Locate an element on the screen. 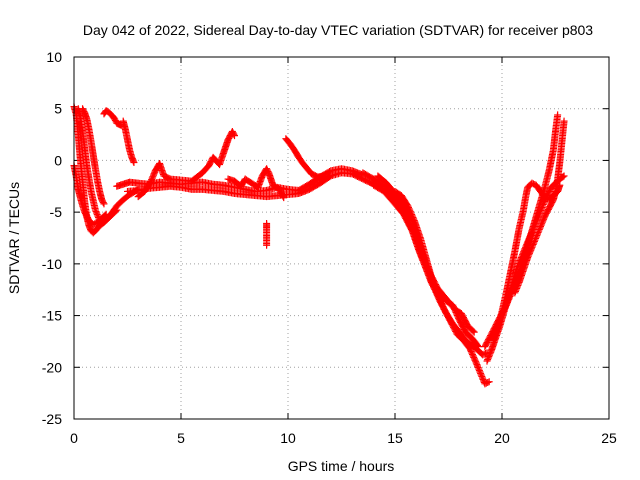 The image size is (640, 480). x-tick-label: 15 is located at coordinates (395, 438).